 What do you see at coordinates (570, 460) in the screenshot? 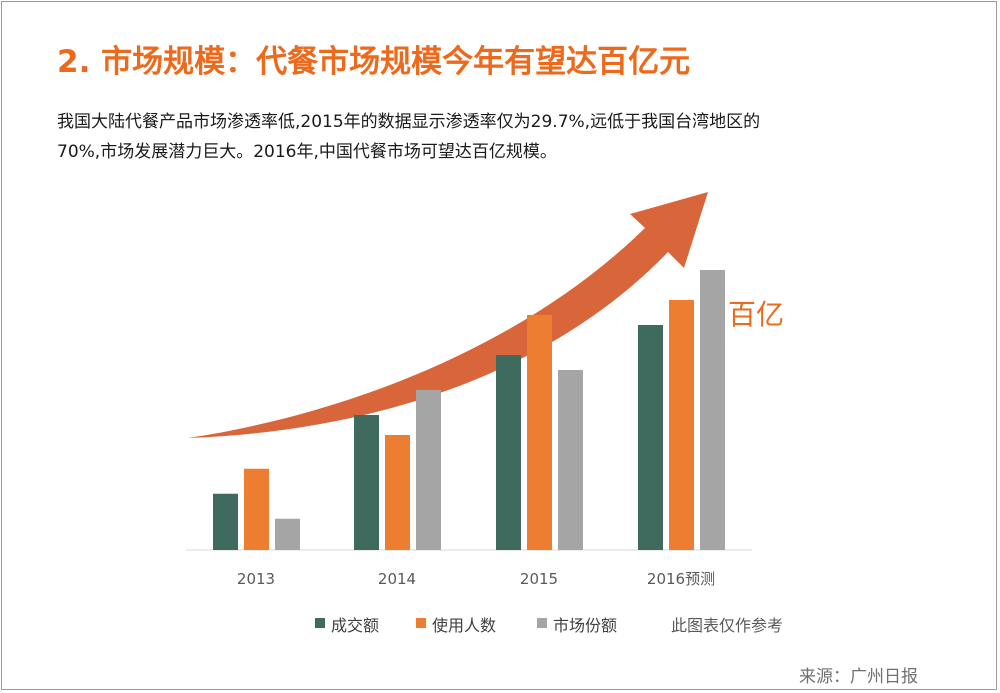
I see `bar-2015-市场份额` at bounding box center [570, 460].